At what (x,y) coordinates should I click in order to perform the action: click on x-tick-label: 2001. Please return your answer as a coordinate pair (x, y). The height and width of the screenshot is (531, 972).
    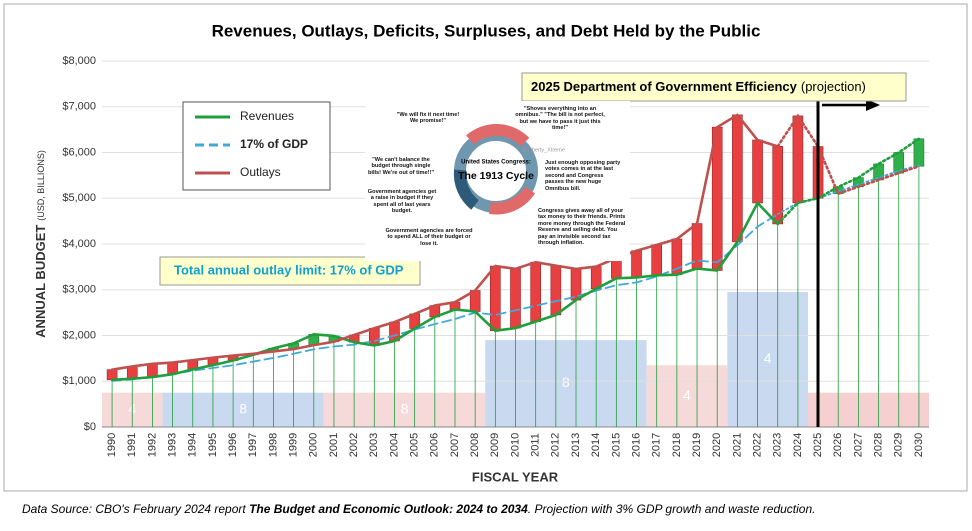
    Looking at the image, I should click on (334, 445).